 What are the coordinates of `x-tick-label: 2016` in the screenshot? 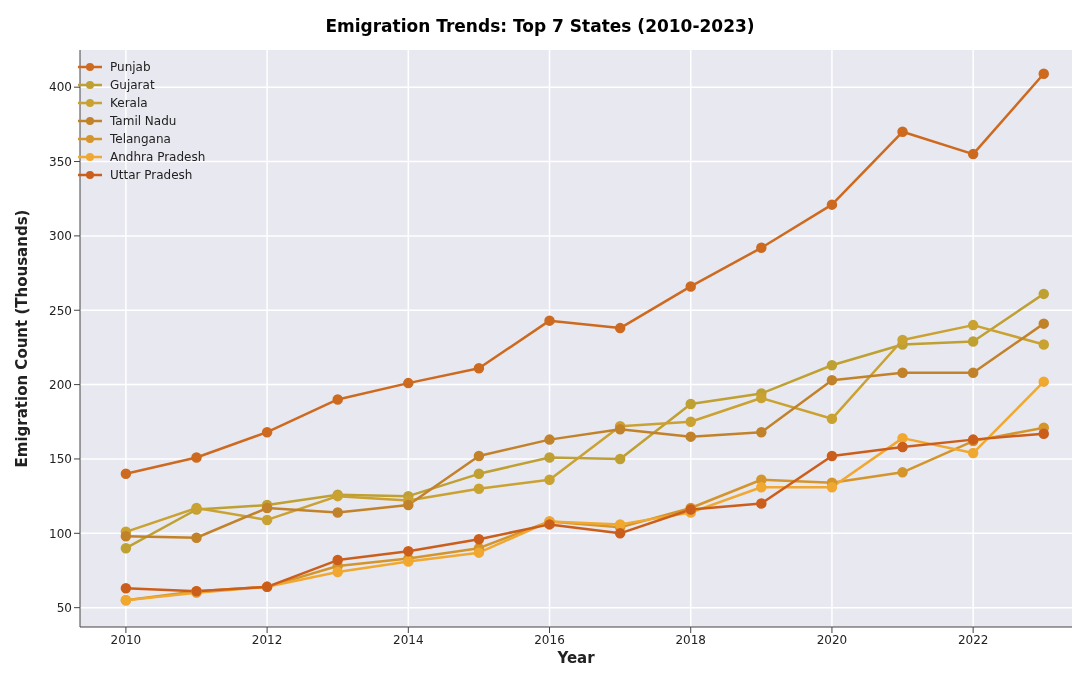 It's located at (549, 639).